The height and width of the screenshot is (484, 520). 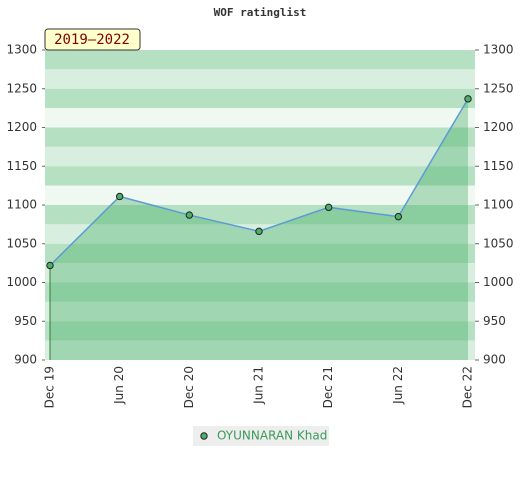 What do you see at coordinates (498, 243) in the screenshot?
I see `y2-tick-label: 1050` at bounding box center [498, 243].